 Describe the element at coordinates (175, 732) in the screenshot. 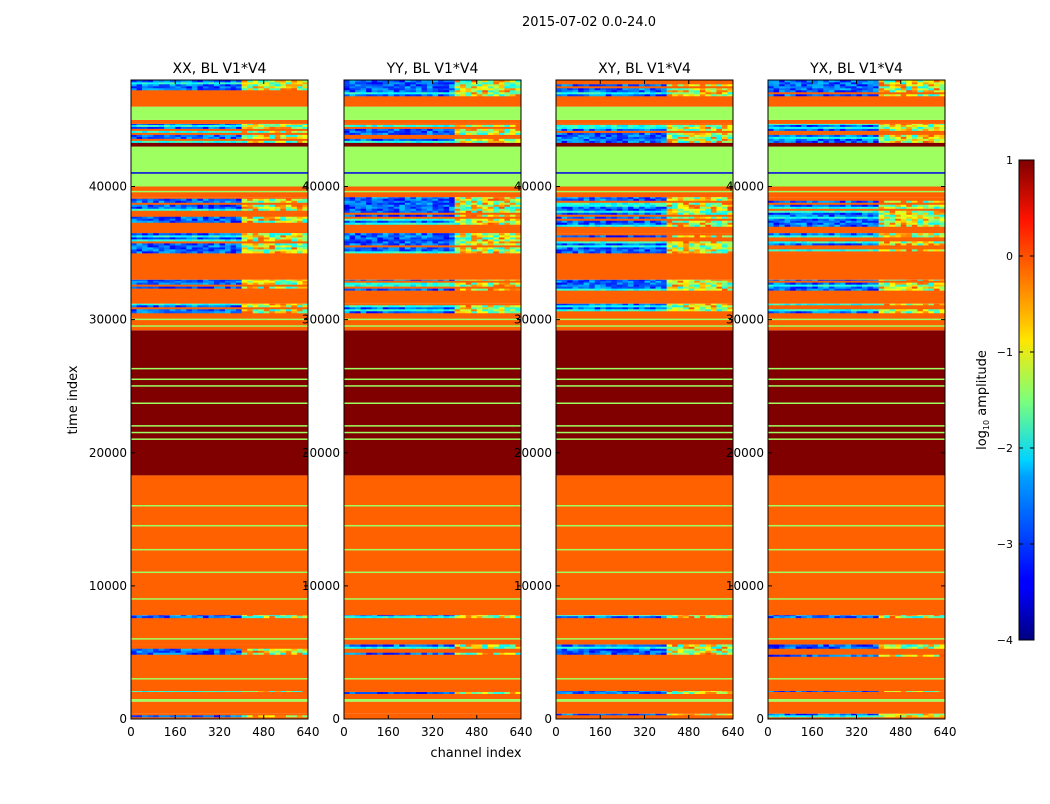

I see `x-tick-label: 160` at that location.